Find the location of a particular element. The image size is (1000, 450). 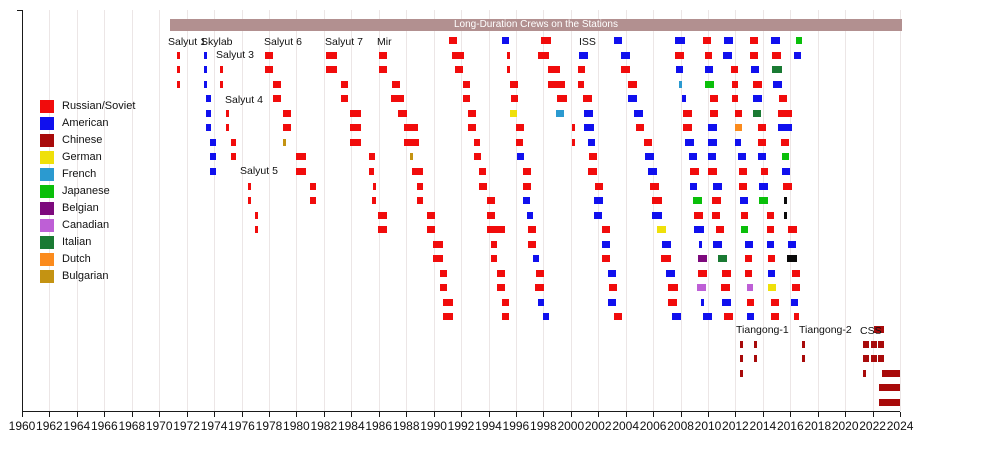

year-label: 1994 is located at coordinates (488, 426).